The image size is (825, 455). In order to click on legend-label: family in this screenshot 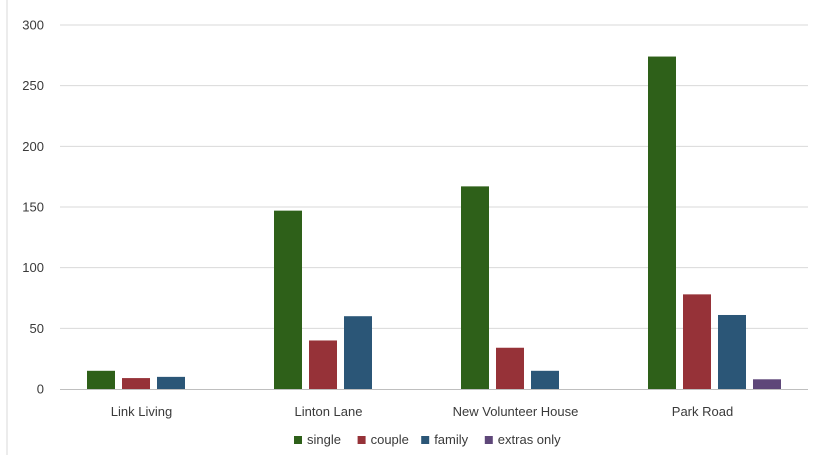, I will do `click(451, 439)`.